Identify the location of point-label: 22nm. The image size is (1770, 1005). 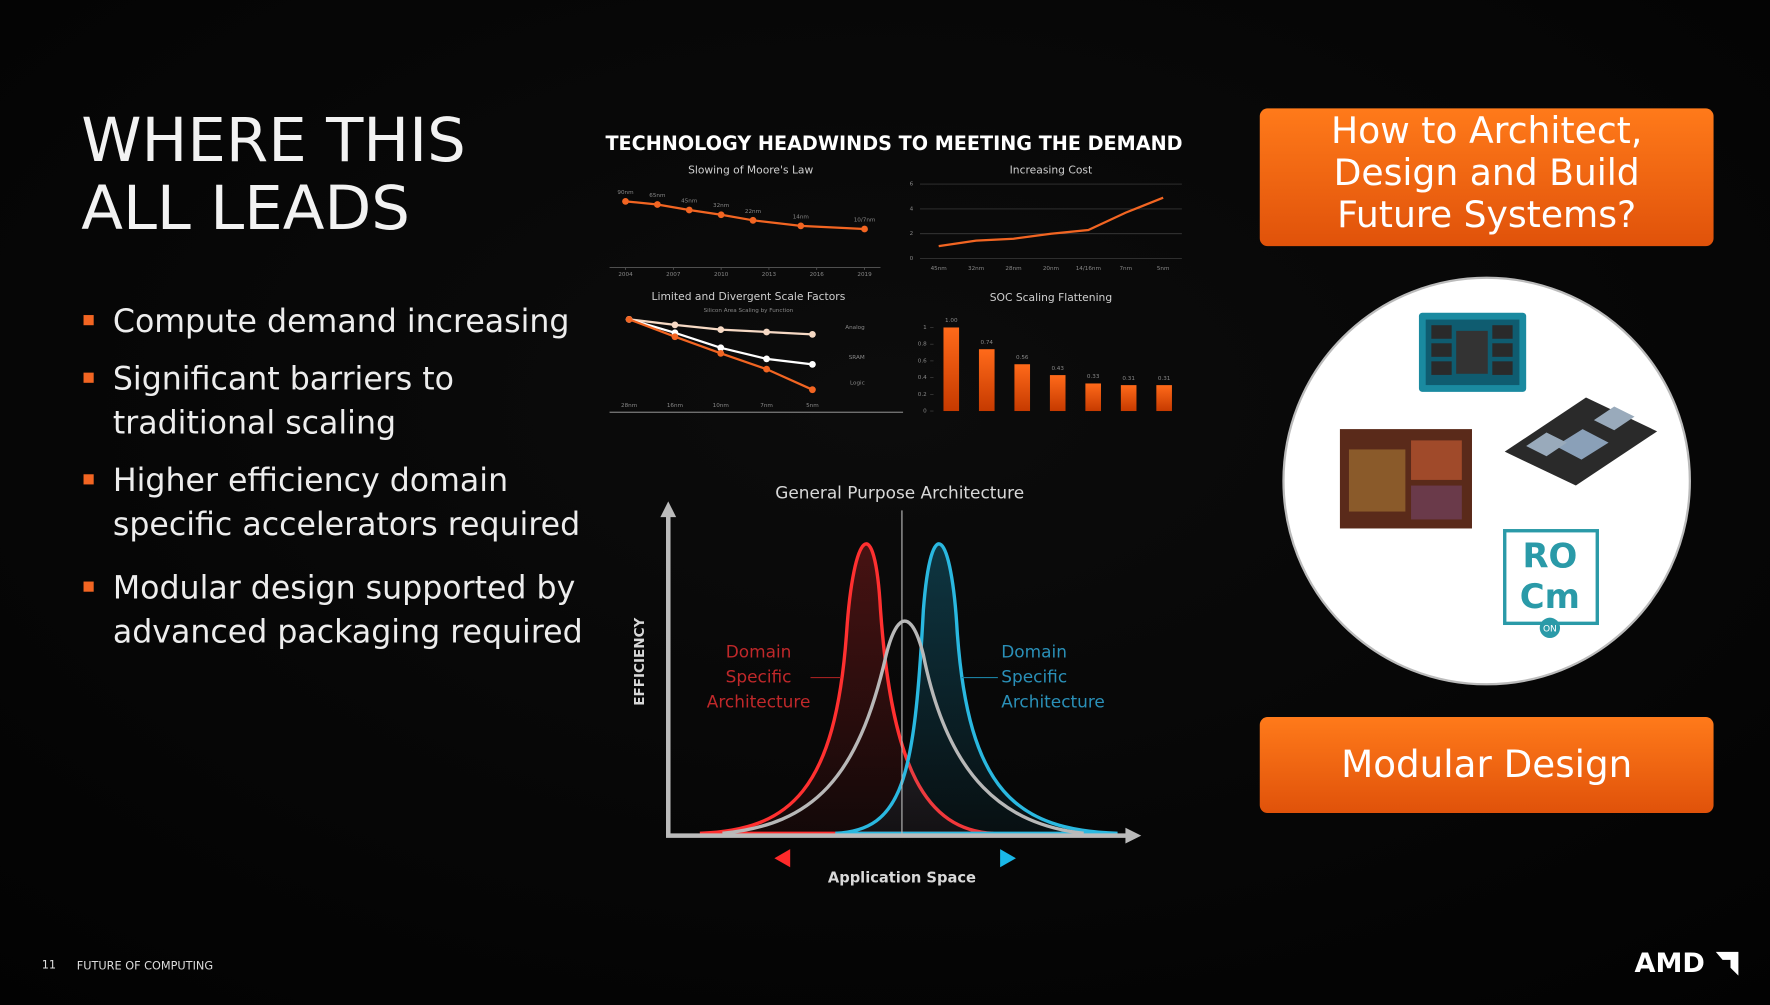
(753, 212).